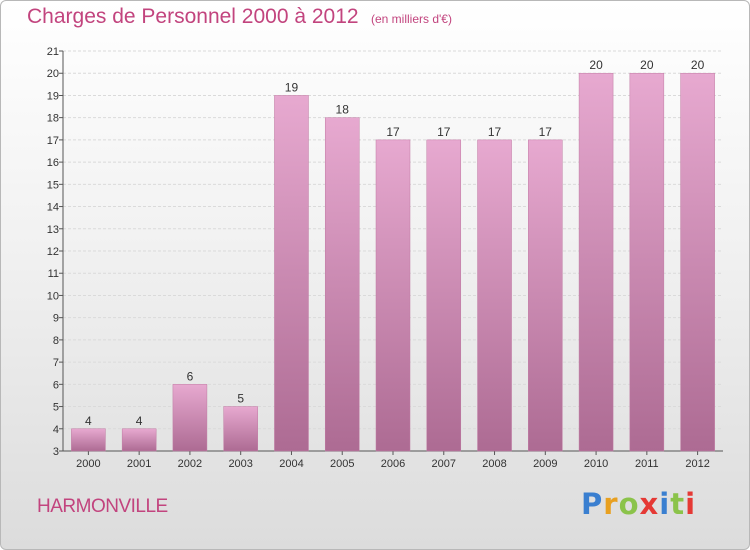  What do you see at coordinates (53, 74) in the screenshot?
I see `y-tick-label: 20` at bounding box center [53, 74].